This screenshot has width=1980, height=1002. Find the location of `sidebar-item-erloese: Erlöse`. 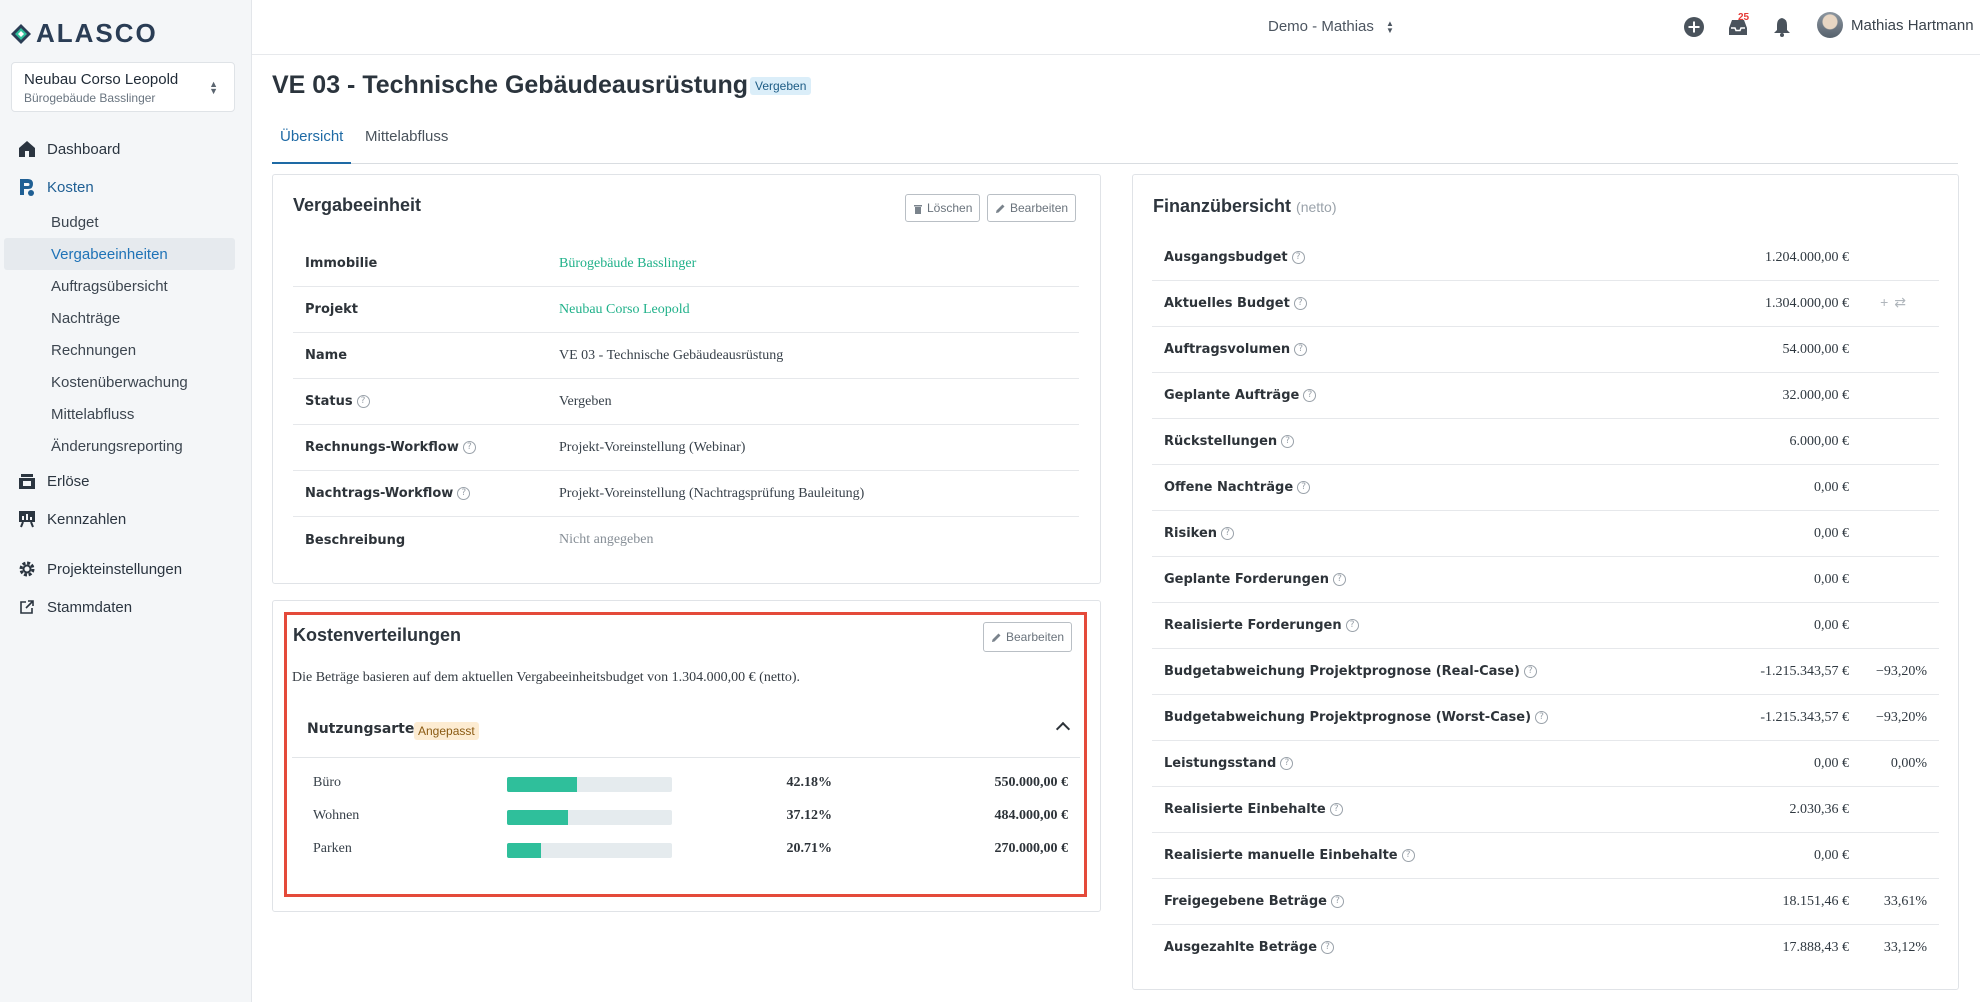

sidebar-item-erloese: Erlöse is located at coordinates (126, 481).